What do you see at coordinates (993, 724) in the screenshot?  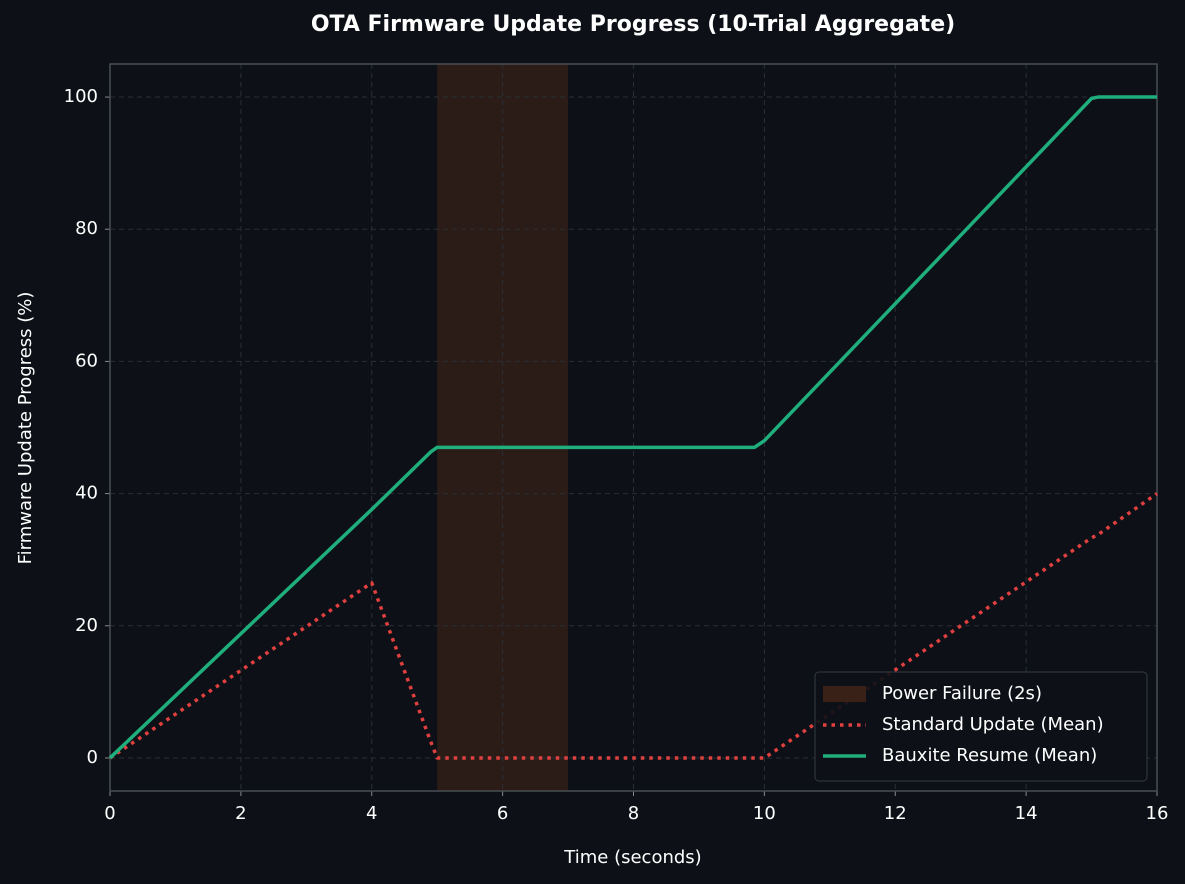 I see `legend-label: Standard Update (Mean)` at bounding box center [993, 724].